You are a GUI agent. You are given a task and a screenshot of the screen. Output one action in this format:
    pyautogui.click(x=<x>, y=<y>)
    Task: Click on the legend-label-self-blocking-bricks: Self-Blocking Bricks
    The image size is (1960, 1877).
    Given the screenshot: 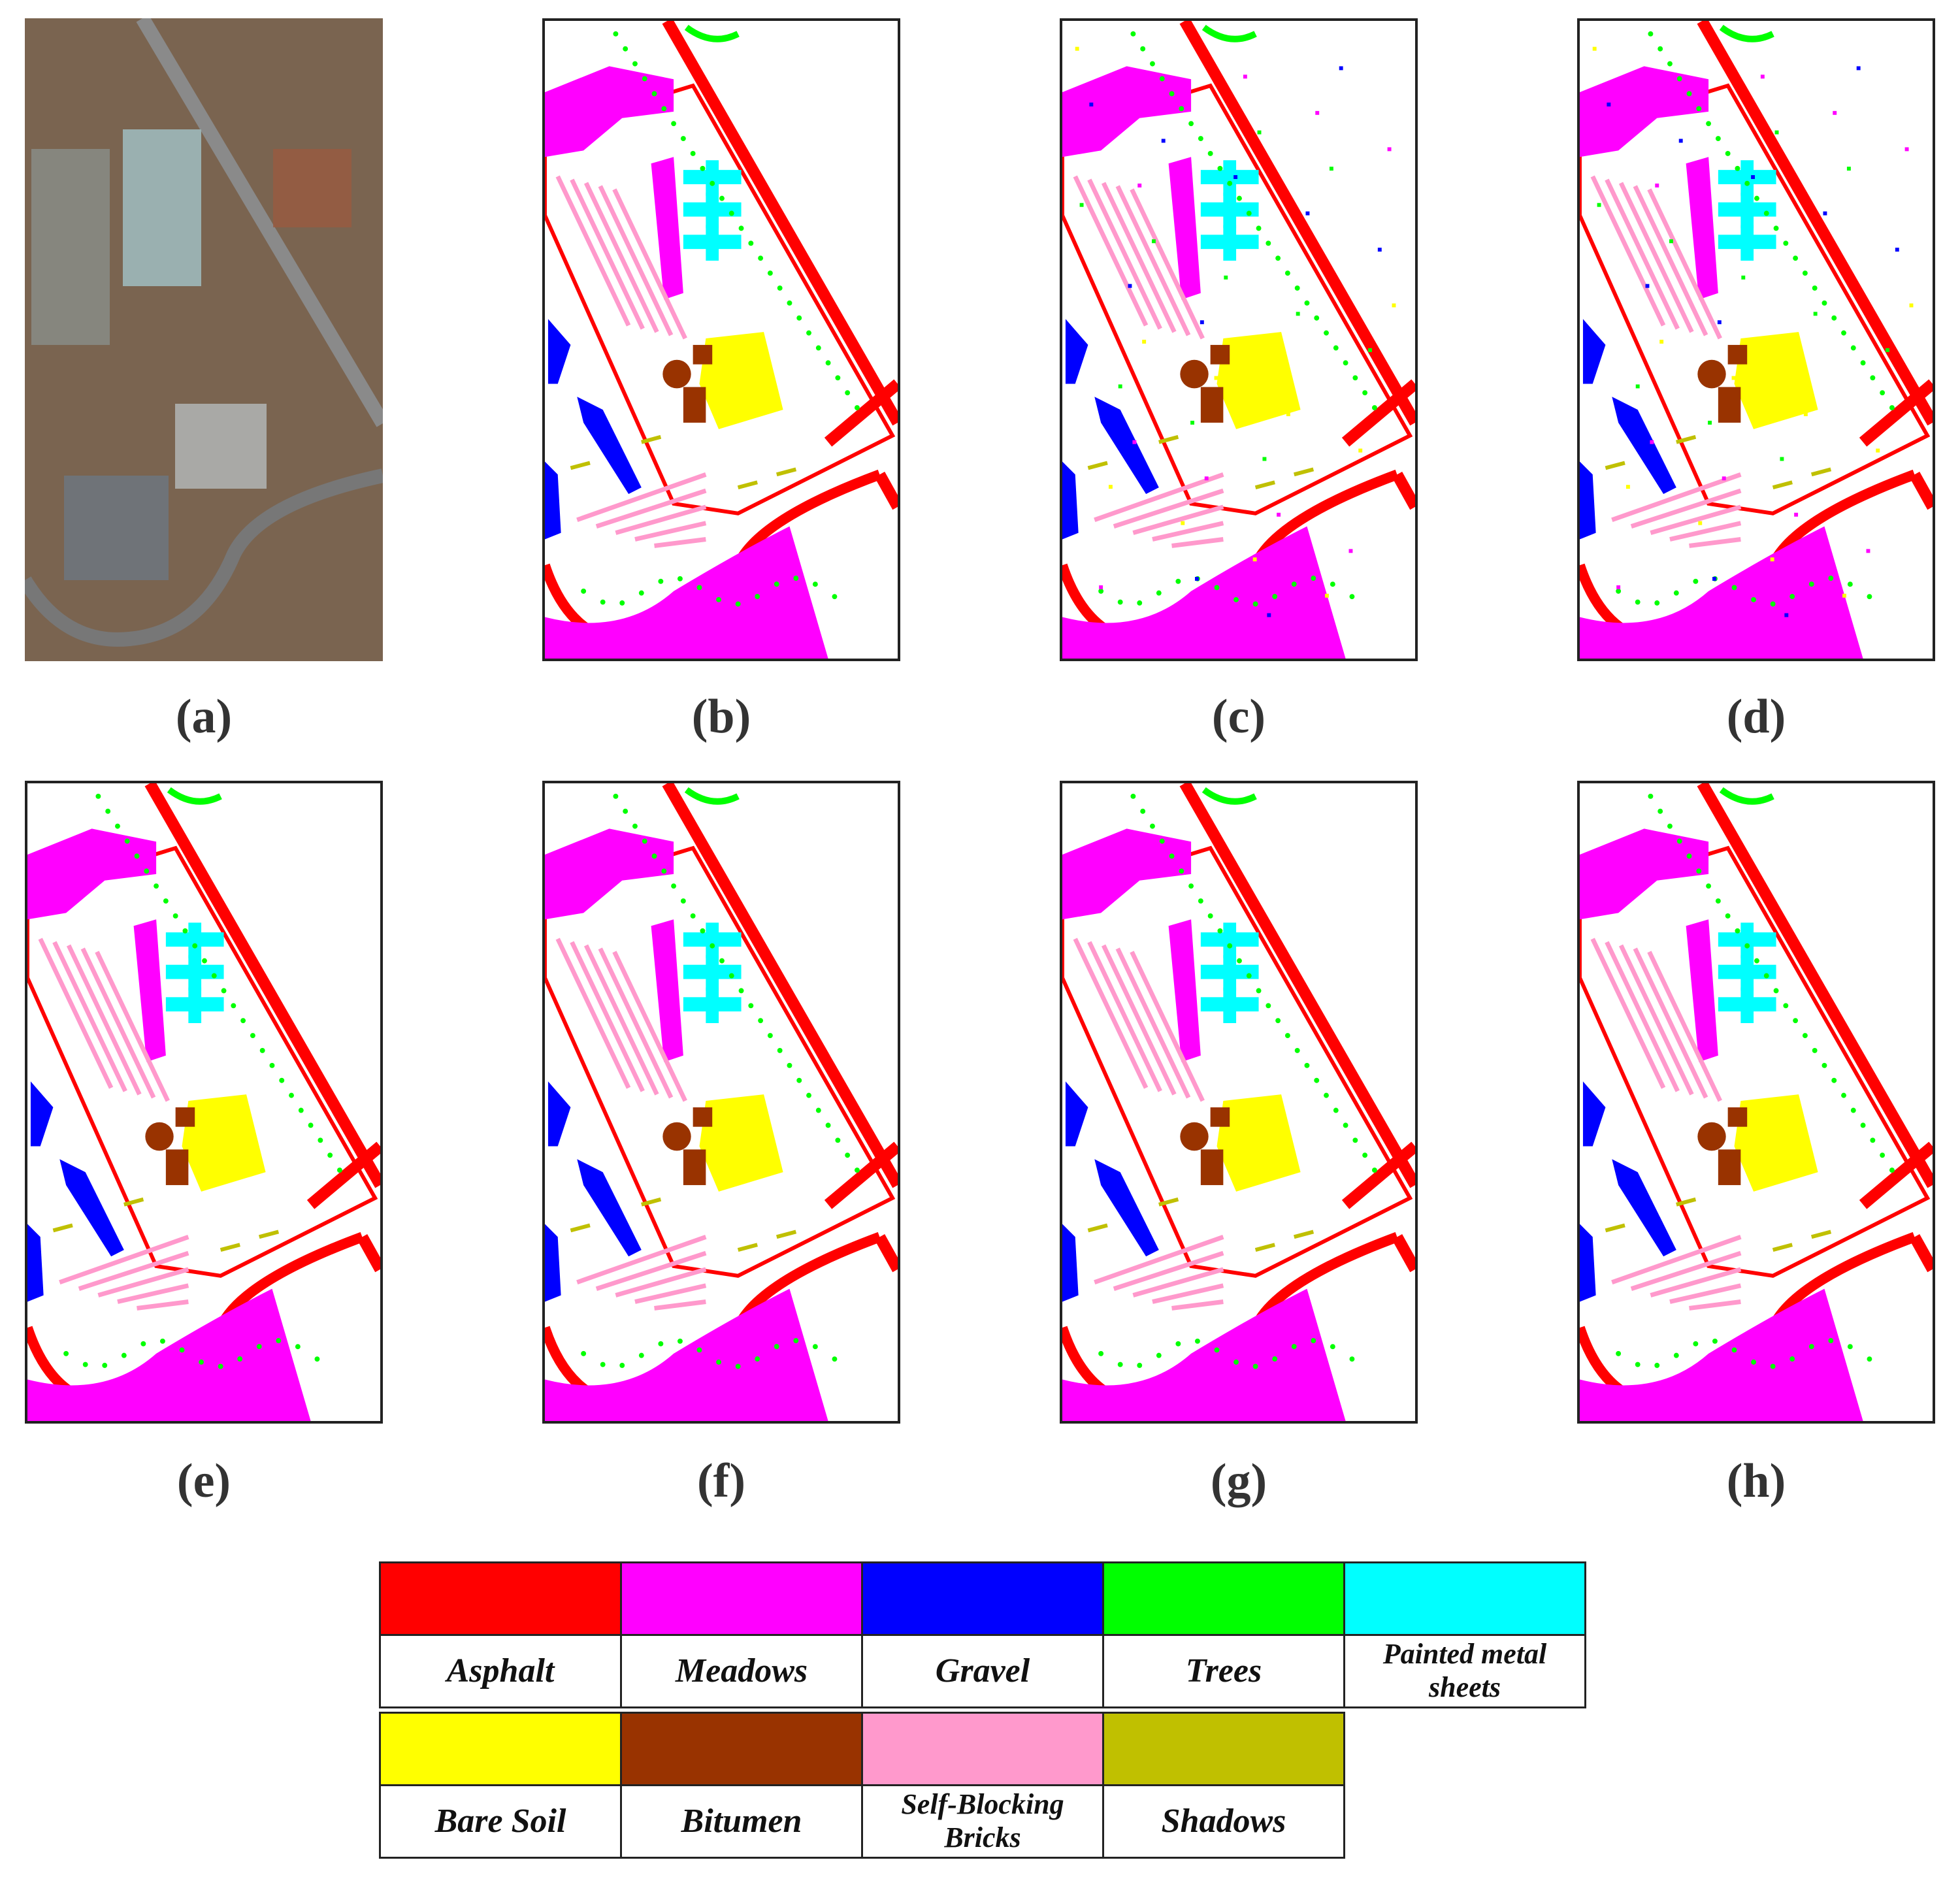 What is the action you would take?
    pyautogui.click(x=982, y=1821)
    